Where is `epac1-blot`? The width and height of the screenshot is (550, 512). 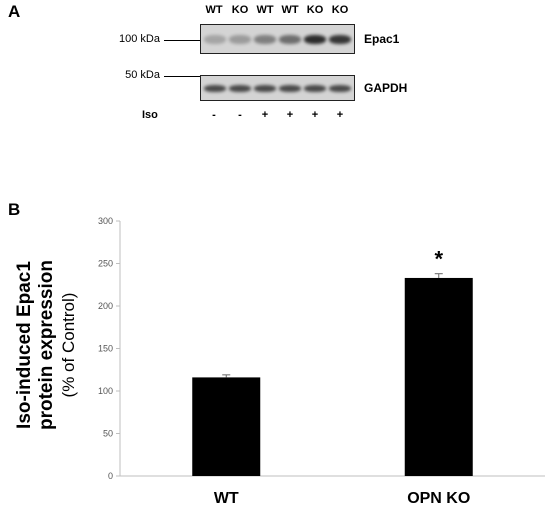
epac1-blot is located at coordinates (277, 39).